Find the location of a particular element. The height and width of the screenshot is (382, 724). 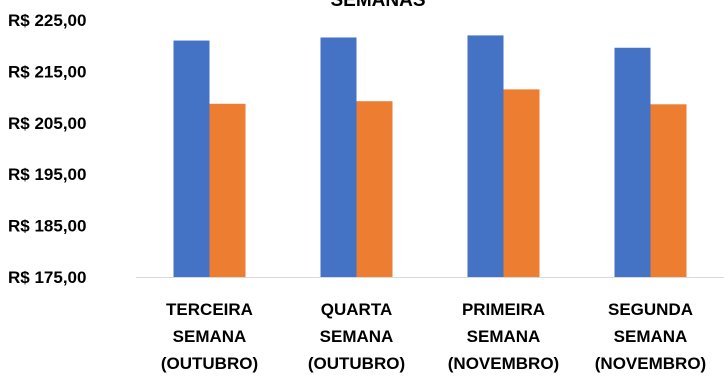

x-tick-label: SEGUNDA SEMANA (NOVEMBRO) is located at coordinates (650, 336).